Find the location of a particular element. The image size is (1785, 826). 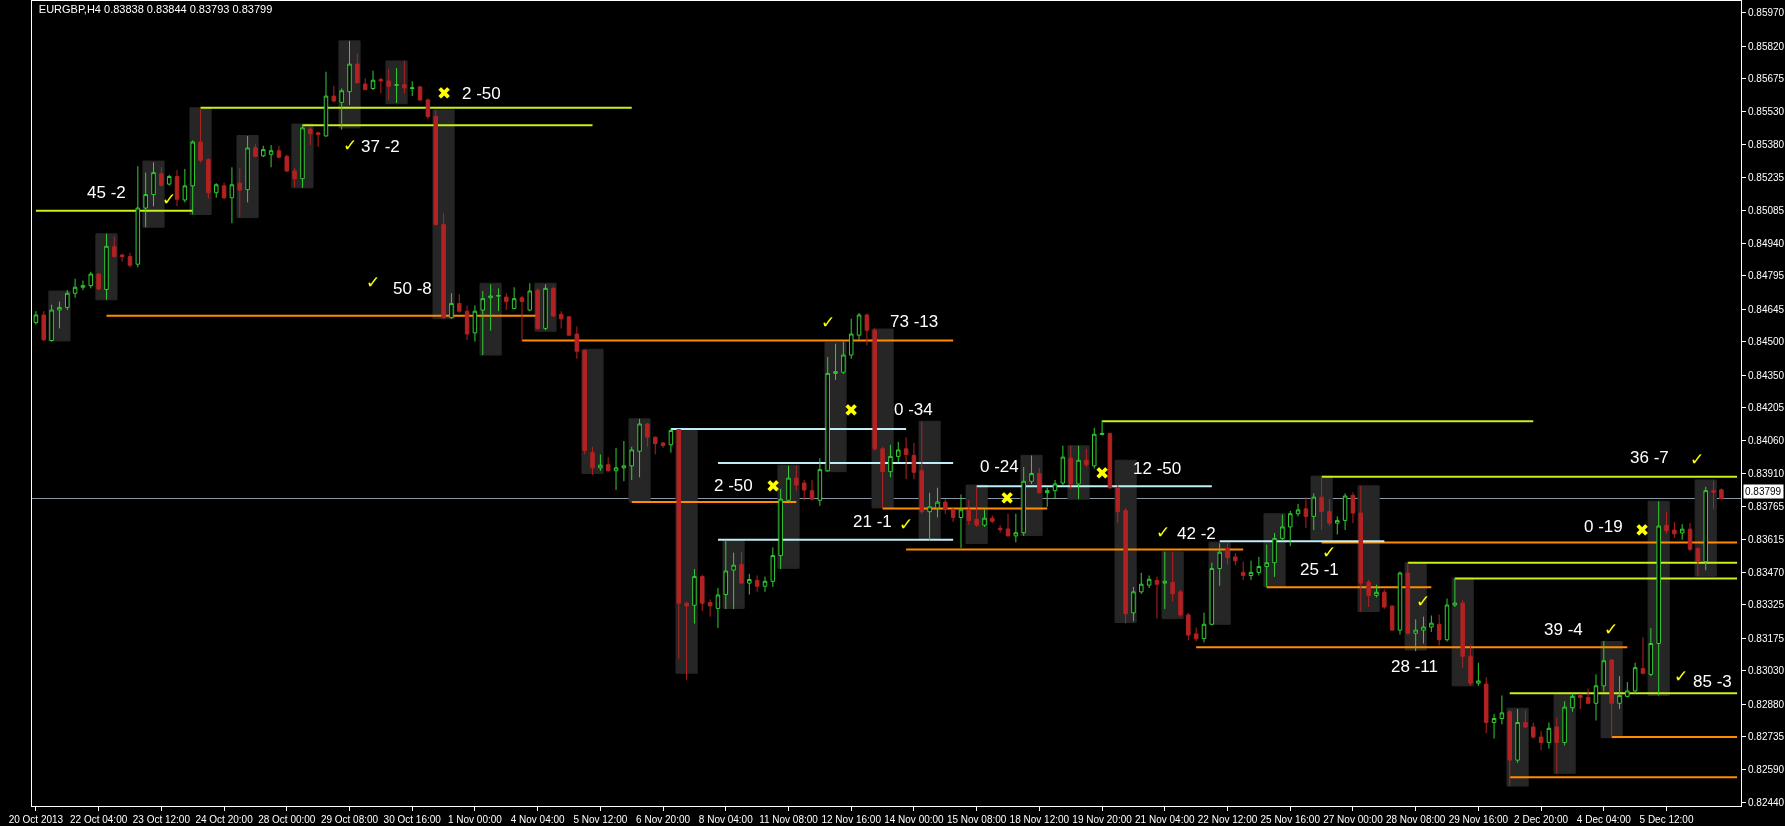

x-tick-label: 20 Oct 2013 is located at coordinates (36, 819).